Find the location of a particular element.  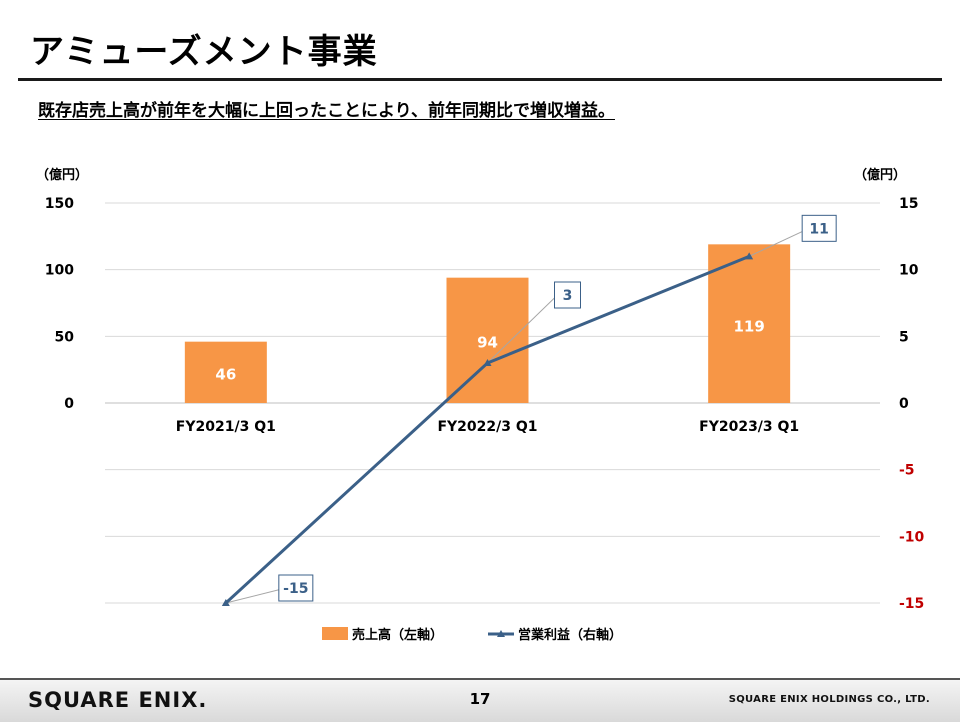

right-tick-label: 0 is located at coordinates (904, 404).